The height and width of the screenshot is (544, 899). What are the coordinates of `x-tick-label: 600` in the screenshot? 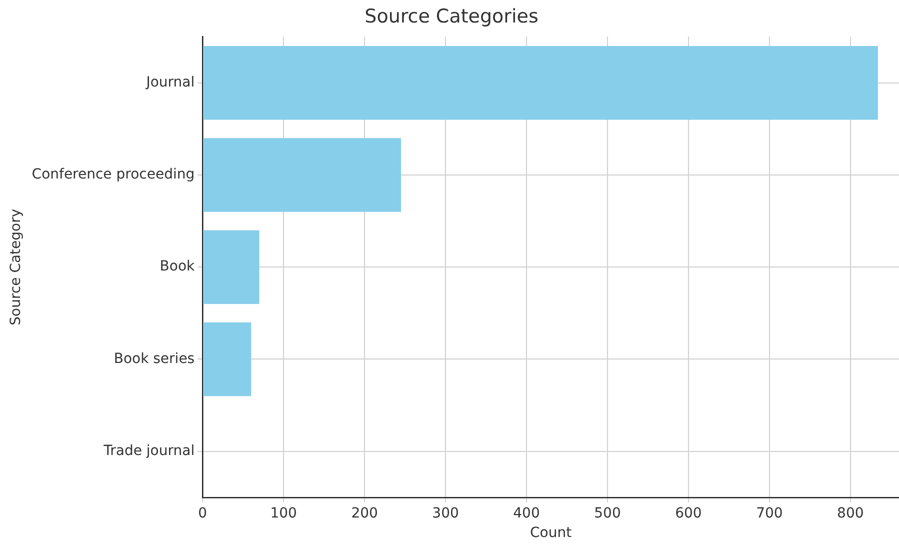 It's located at (688, 513).